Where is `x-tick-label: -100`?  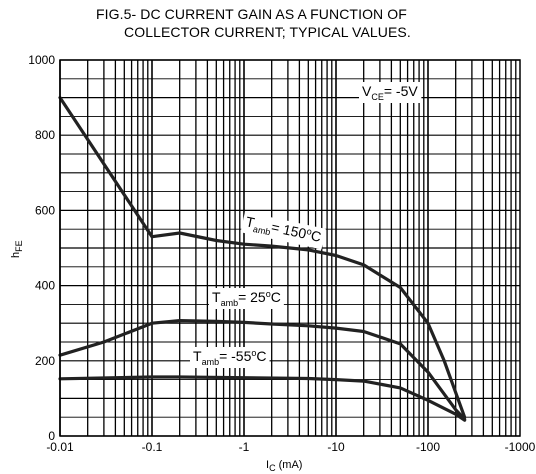 x-tick-label: -100 is located at coordinates (428, 447).